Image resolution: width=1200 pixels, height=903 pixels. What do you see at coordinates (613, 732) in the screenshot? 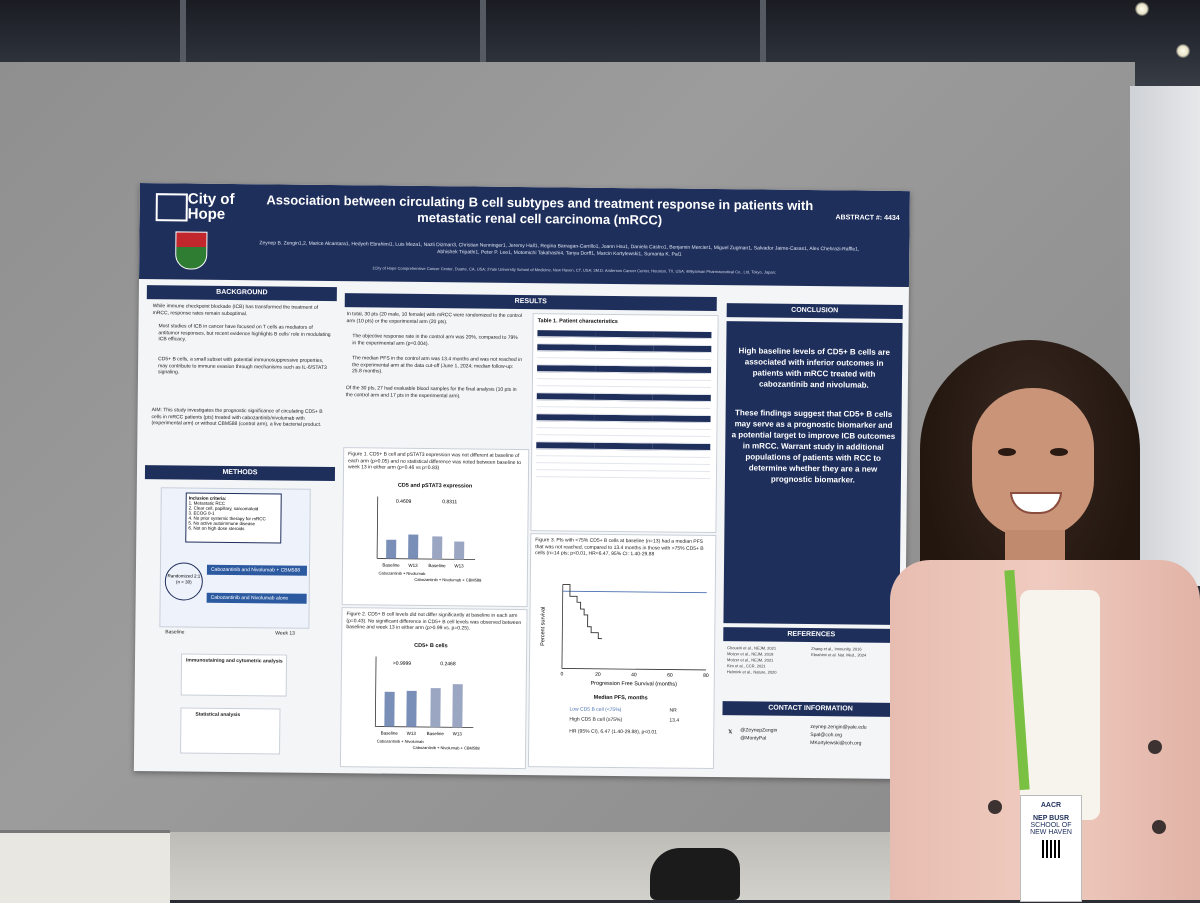
I see `pfs-hr: HR (95% CI), 6.47 (1.40-29.88), p<0.01` at bounding box center [613, 732].